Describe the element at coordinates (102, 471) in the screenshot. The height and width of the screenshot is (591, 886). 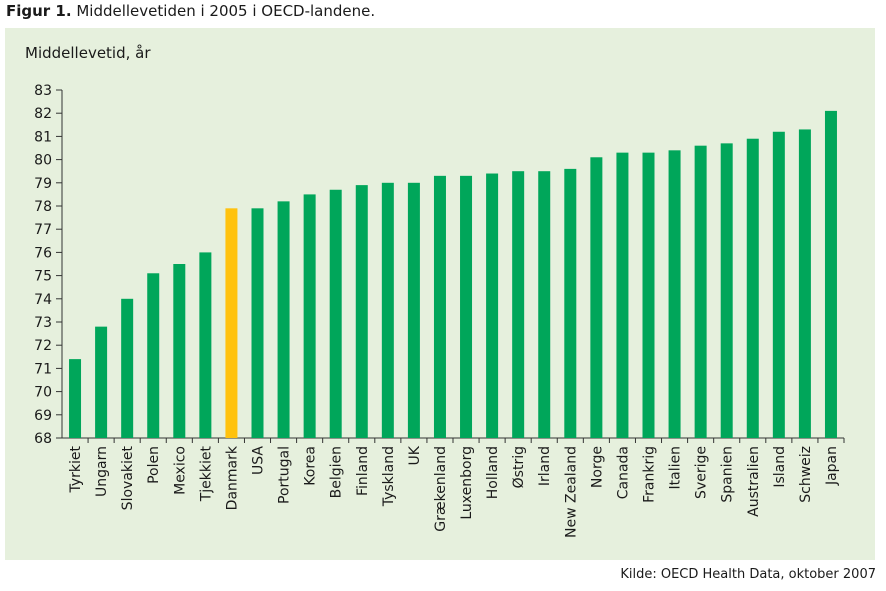
I see `x-tick-label: Ungarn` at that location.